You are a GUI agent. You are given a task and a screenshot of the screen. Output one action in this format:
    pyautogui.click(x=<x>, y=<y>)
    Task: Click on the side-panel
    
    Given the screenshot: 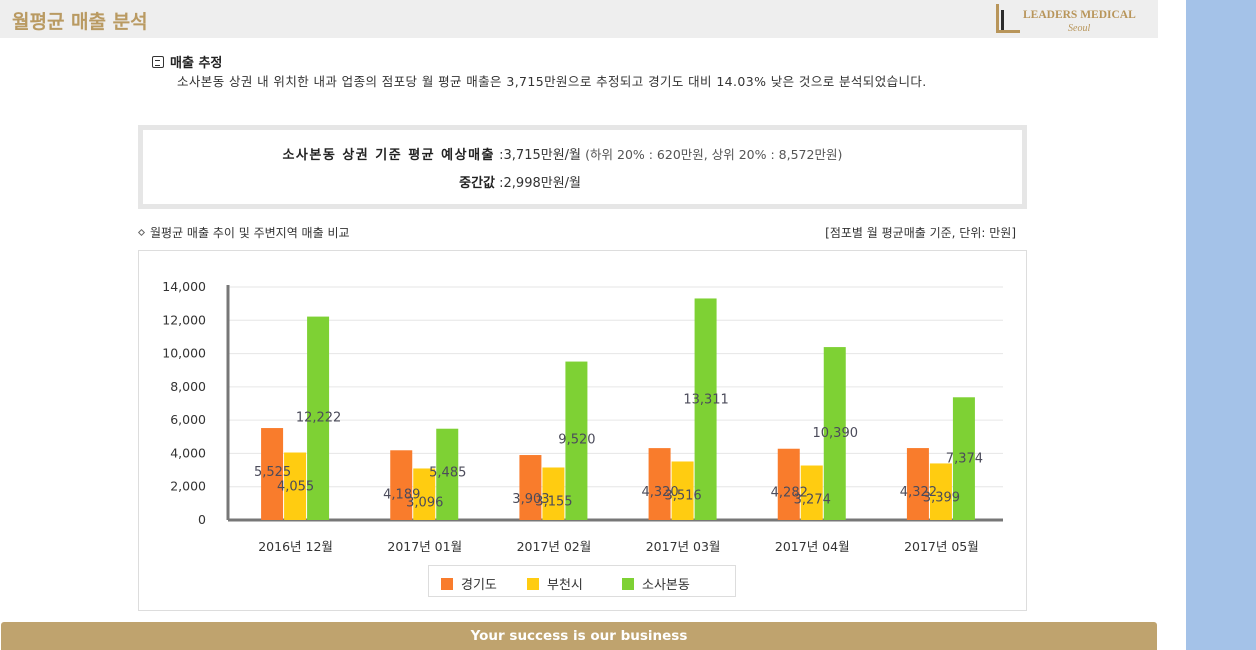 What is the action you would take?
    pyautogui.click(x=1221, y=325)
    